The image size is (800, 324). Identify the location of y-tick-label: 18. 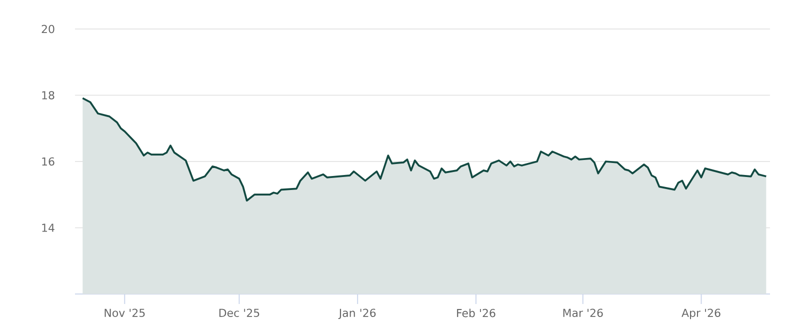
(48, 95).